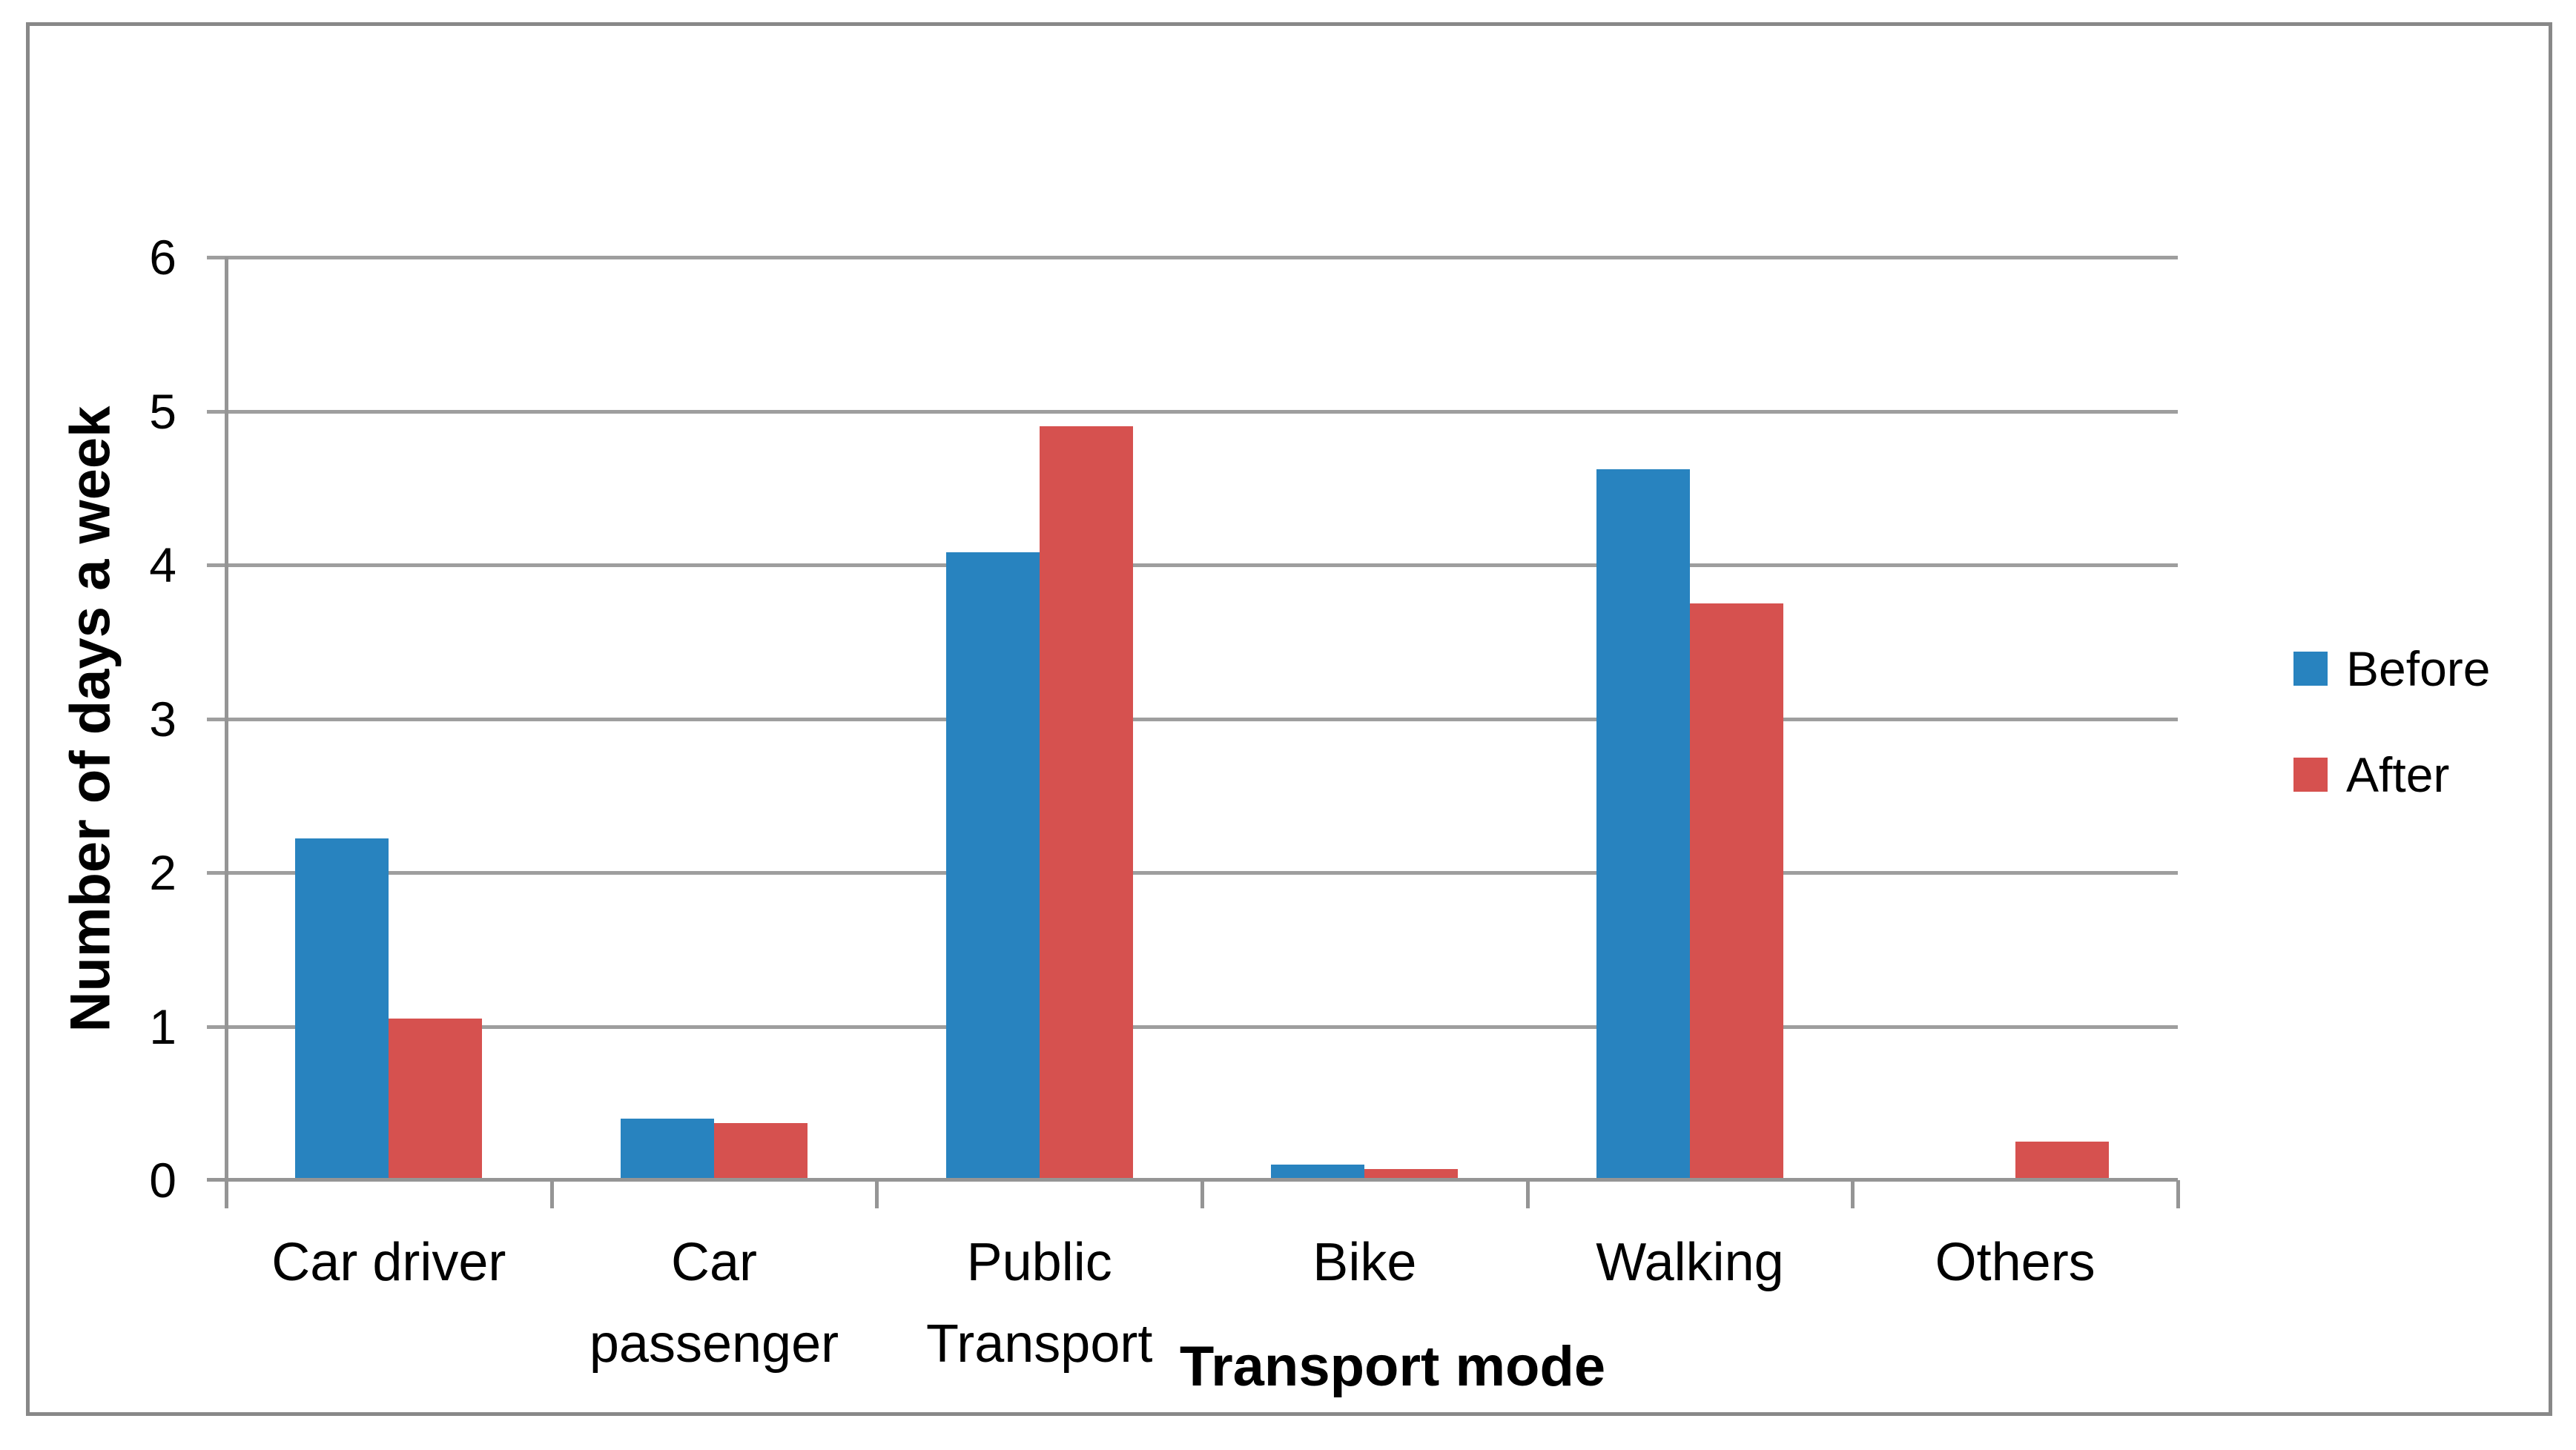 This screenshot has width=2576, height=1450. I want to click on bar-before-bike, so click(1318, 1172).